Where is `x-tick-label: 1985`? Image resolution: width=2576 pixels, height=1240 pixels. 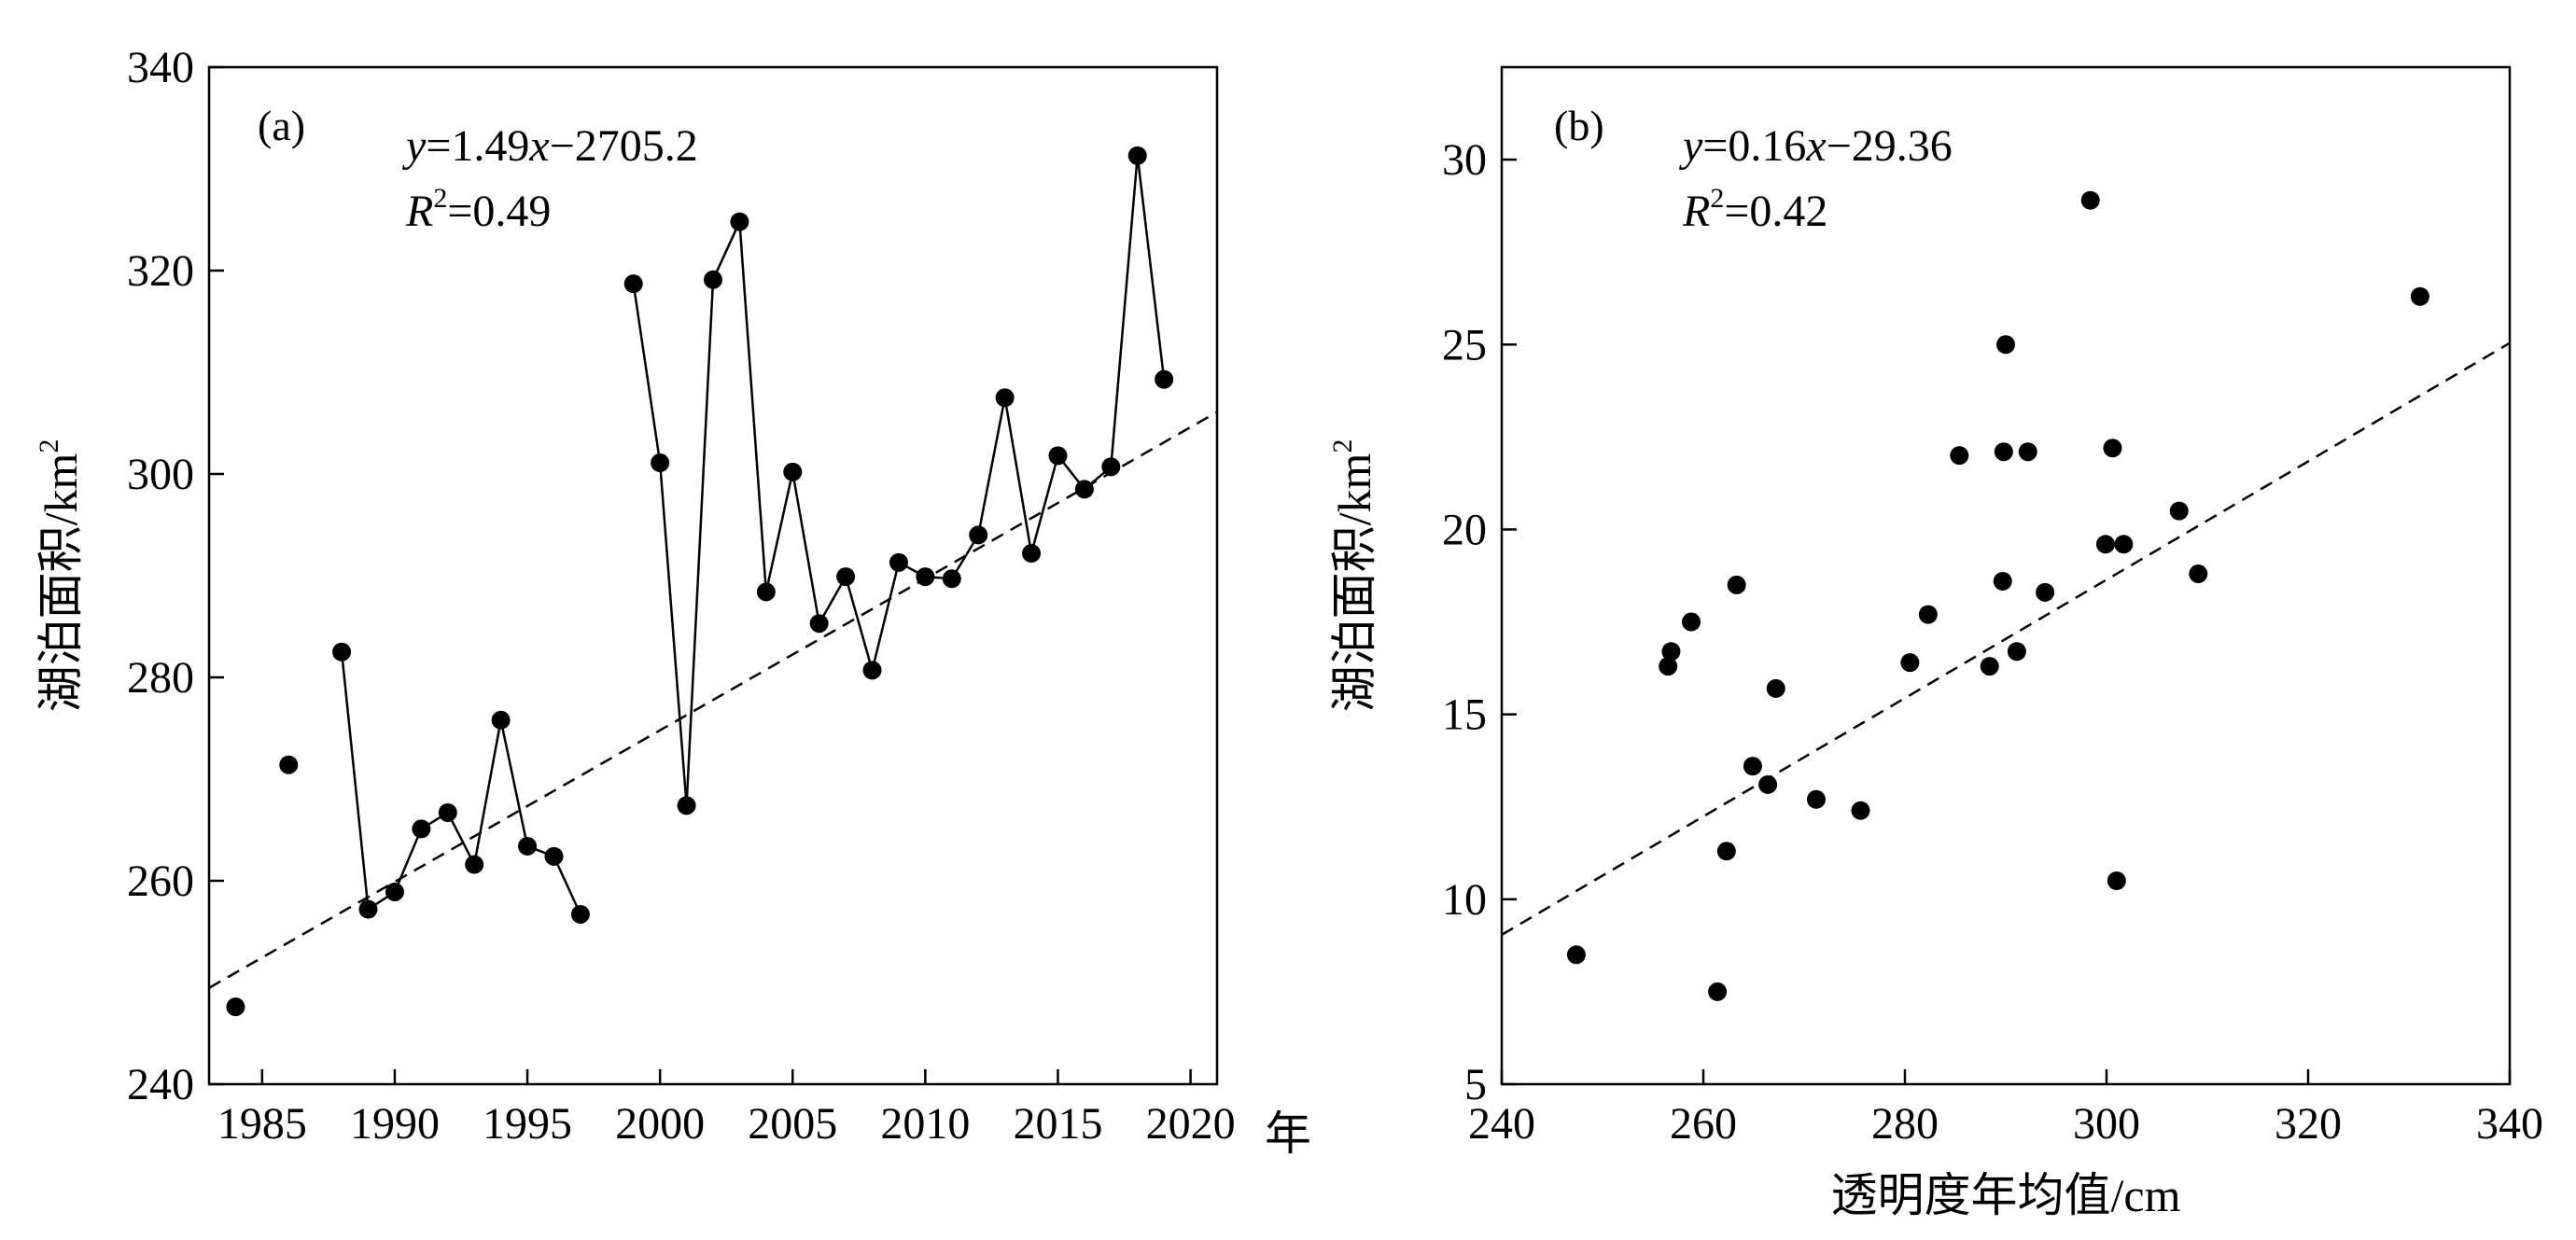 x-tick-label: 1985 is located at coordinates (262, 1124).